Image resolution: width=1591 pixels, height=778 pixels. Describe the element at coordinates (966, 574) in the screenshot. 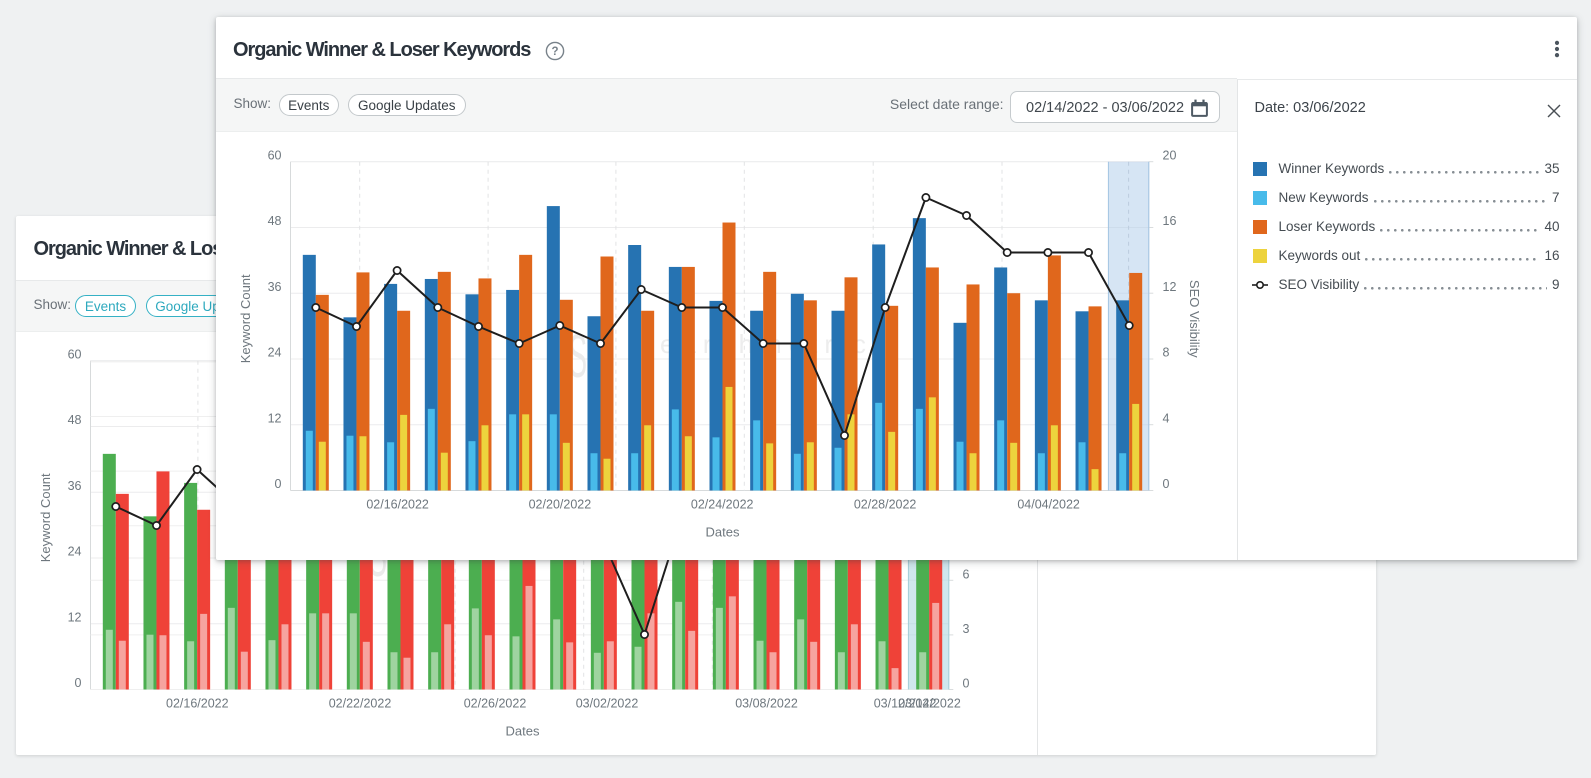

I see `svg-text: 6` at that location.